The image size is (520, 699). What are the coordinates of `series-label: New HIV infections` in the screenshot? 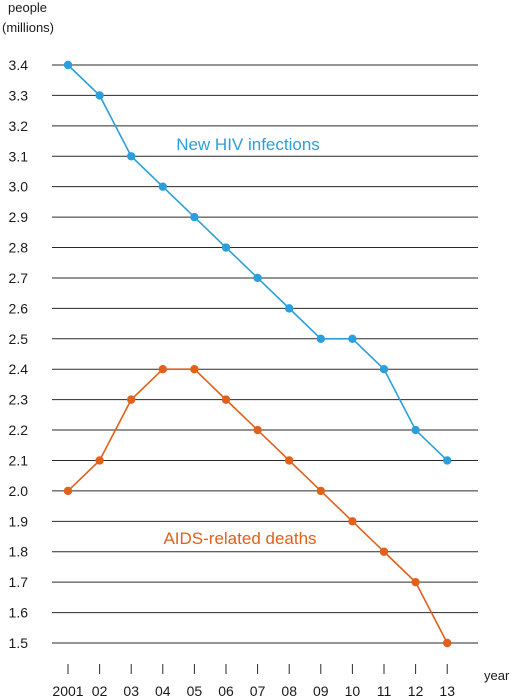 It's located at (248, 144).